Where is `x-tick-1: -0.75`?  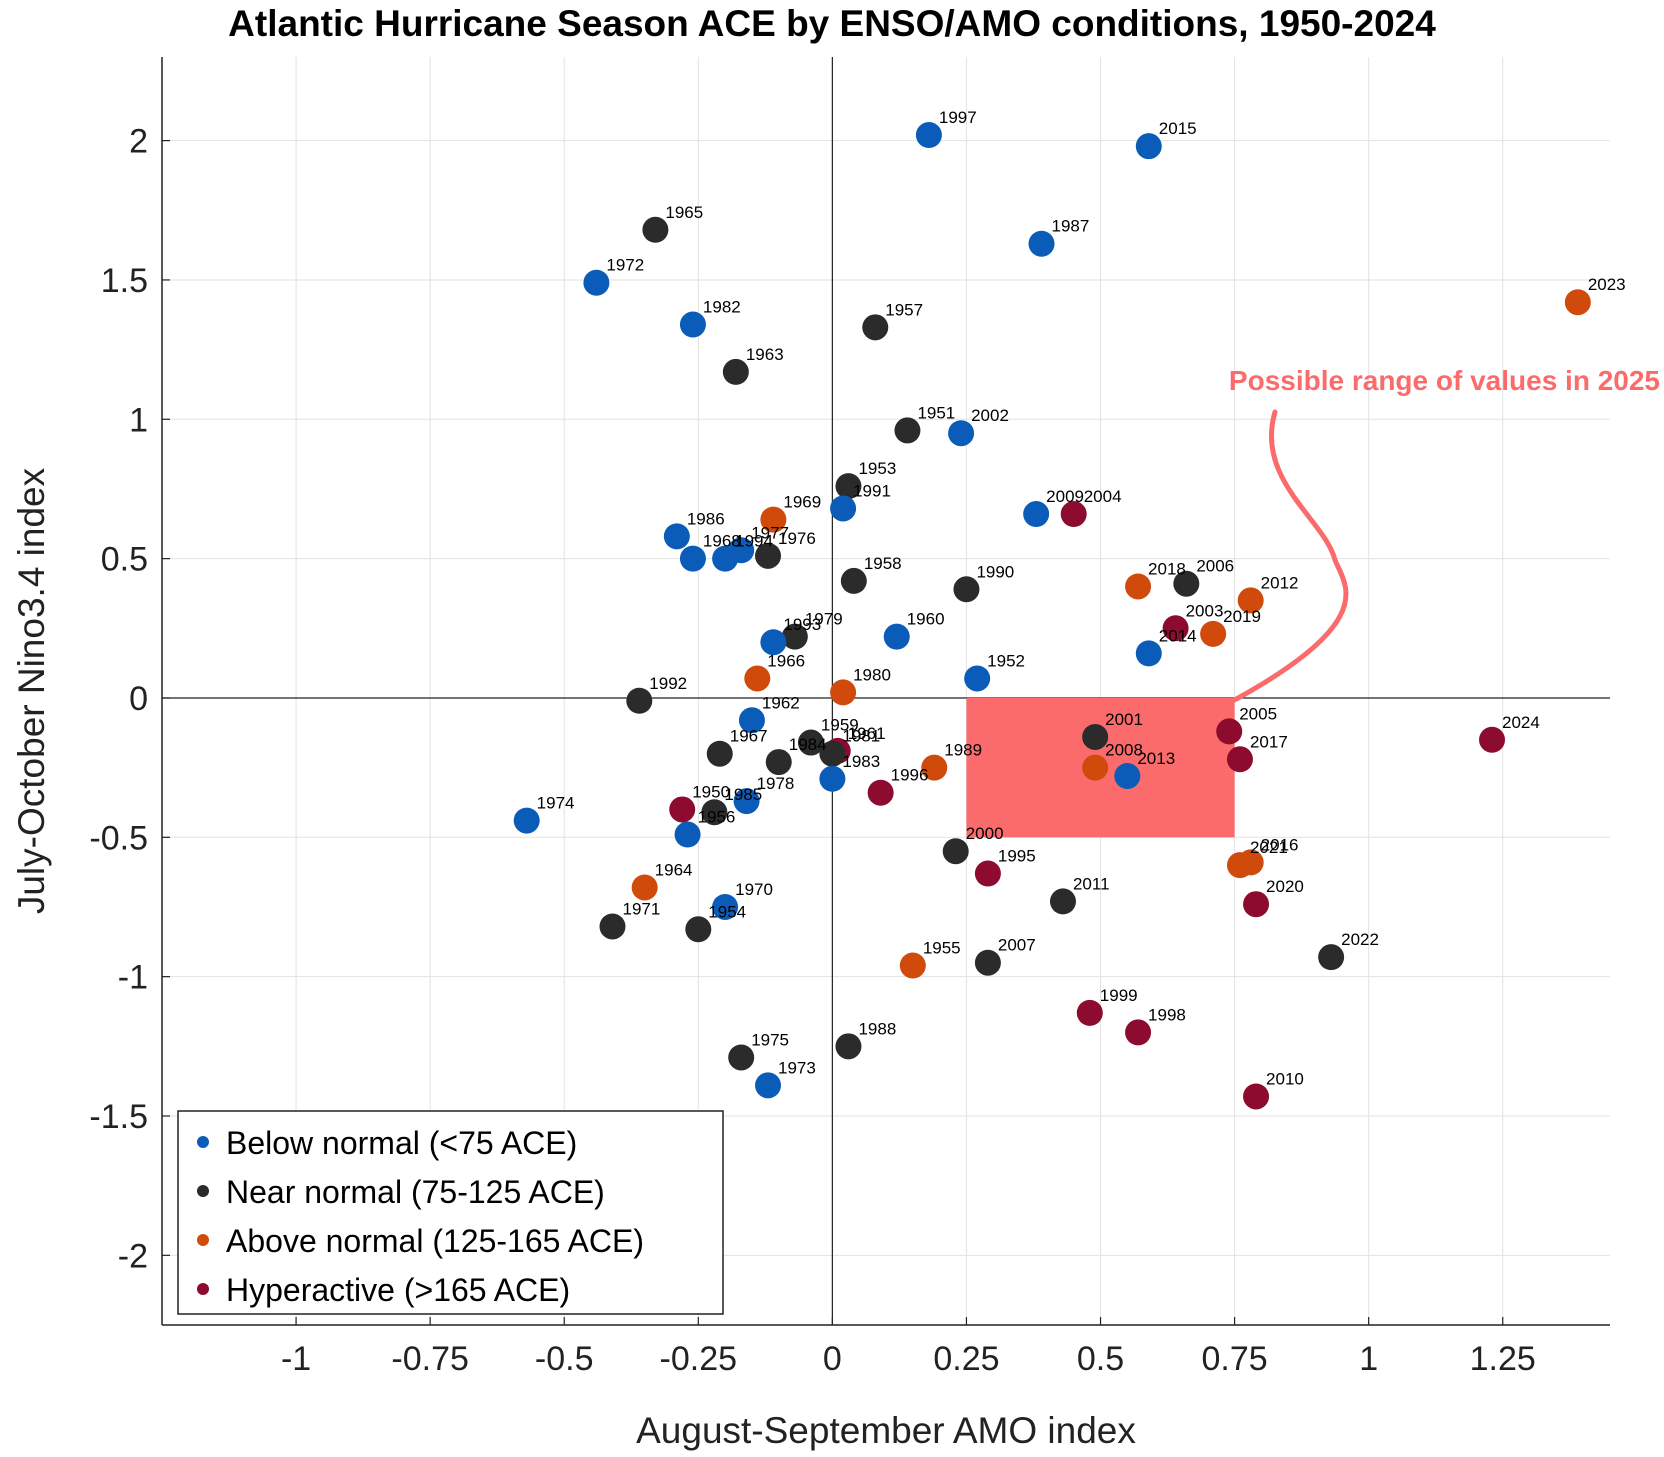
x-tick-1: -0.75 is located at coordinates (430, 1359).